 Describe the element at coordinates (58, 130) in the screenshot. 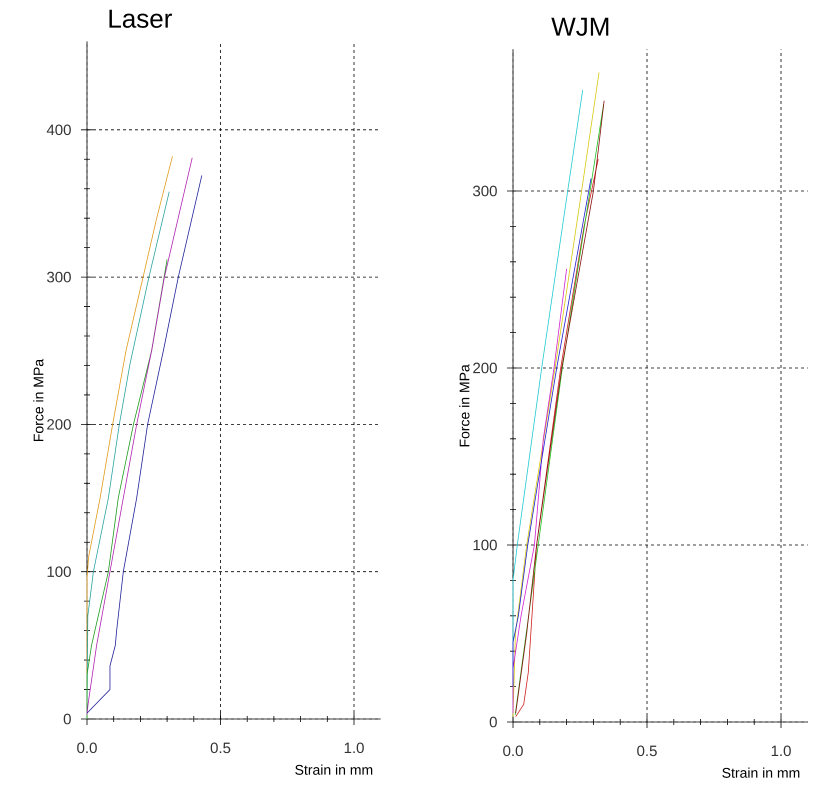

I see `y-tick-label: 400` at that location.